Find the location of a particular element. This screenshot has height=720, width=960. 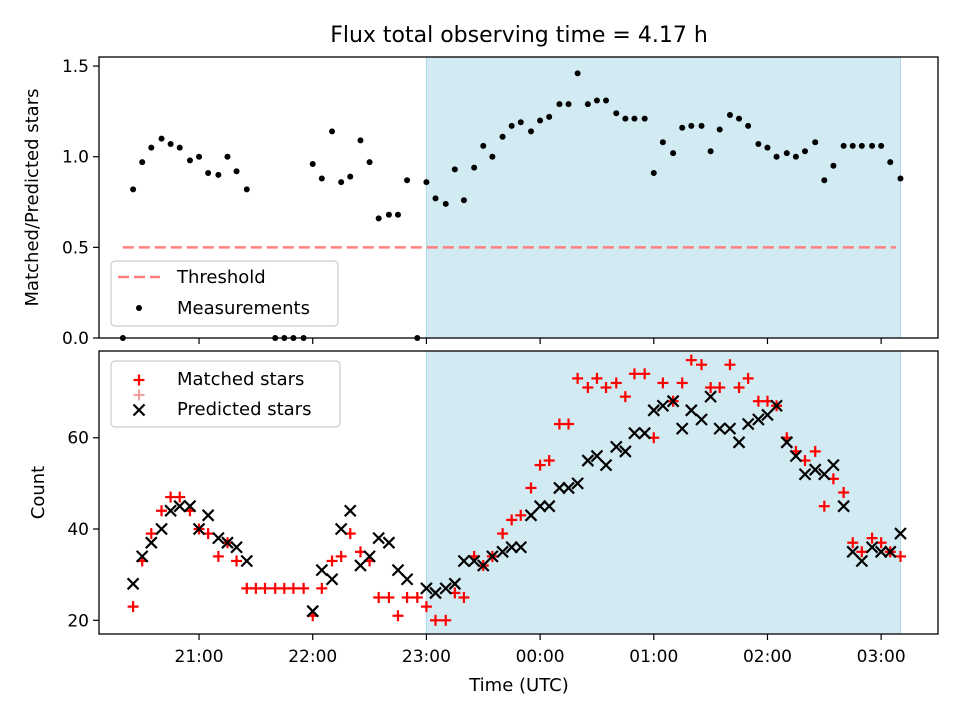

y-tick-label: 60 is located at coordinates (78, 439).